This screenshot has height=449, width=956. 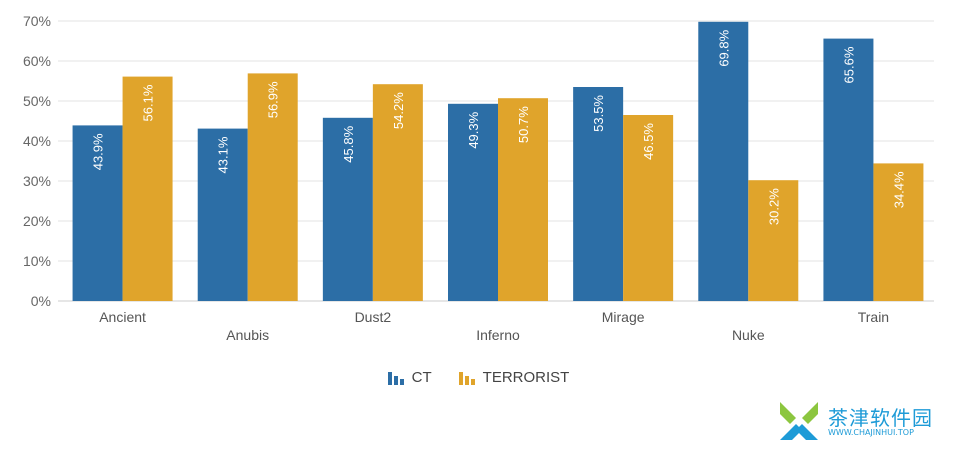 I want to click on y-tick-label: 60%, so click(x=37, y=61).